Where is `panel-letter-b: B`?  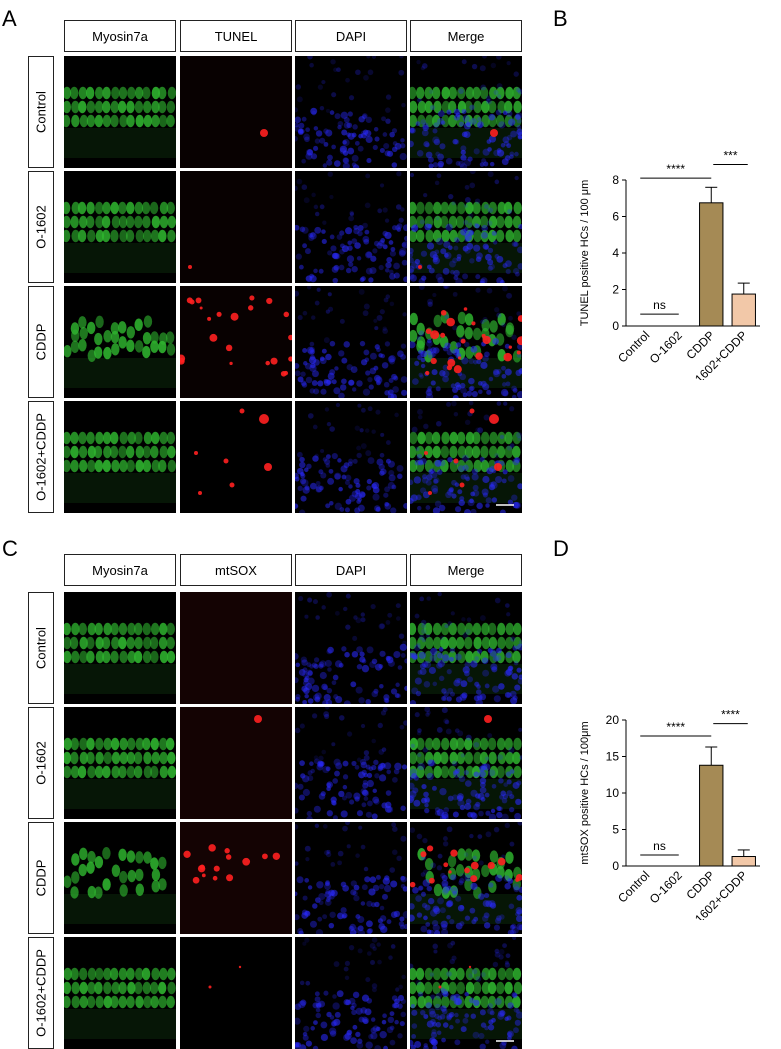 panel-letter-b: B is located at coordinates (560, 18).